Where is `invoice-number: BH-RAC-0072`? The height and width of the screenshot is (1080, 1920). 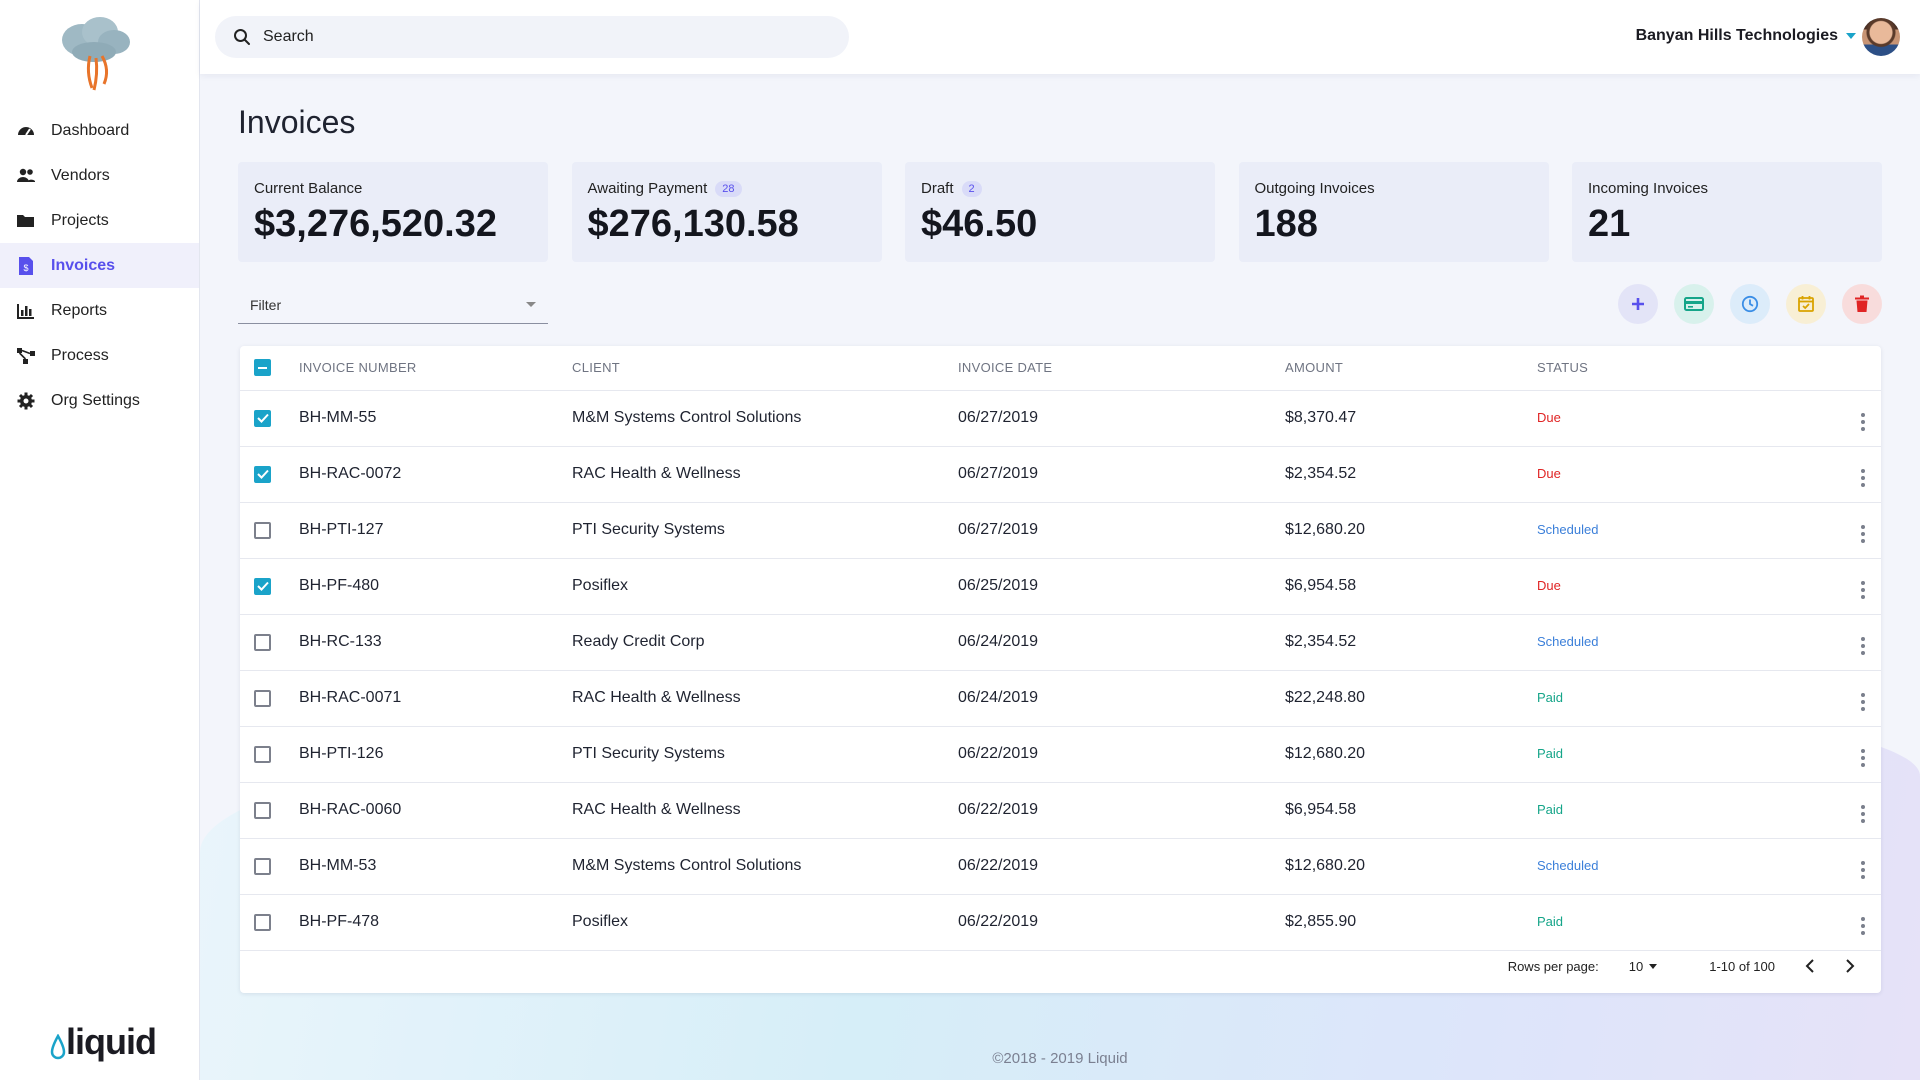
invoice-number: BH-RAC-0072 is located at coordinates (435, 474).